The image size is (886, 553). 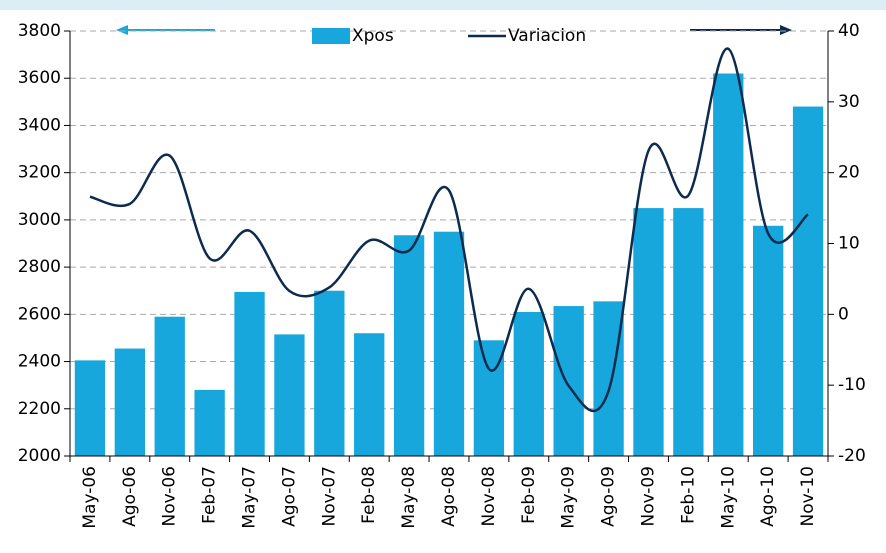 What do you see at coordinates (569, 497) in the screenshot?
I see `x-tick-label: May-09` at bounding box center [569, 497].